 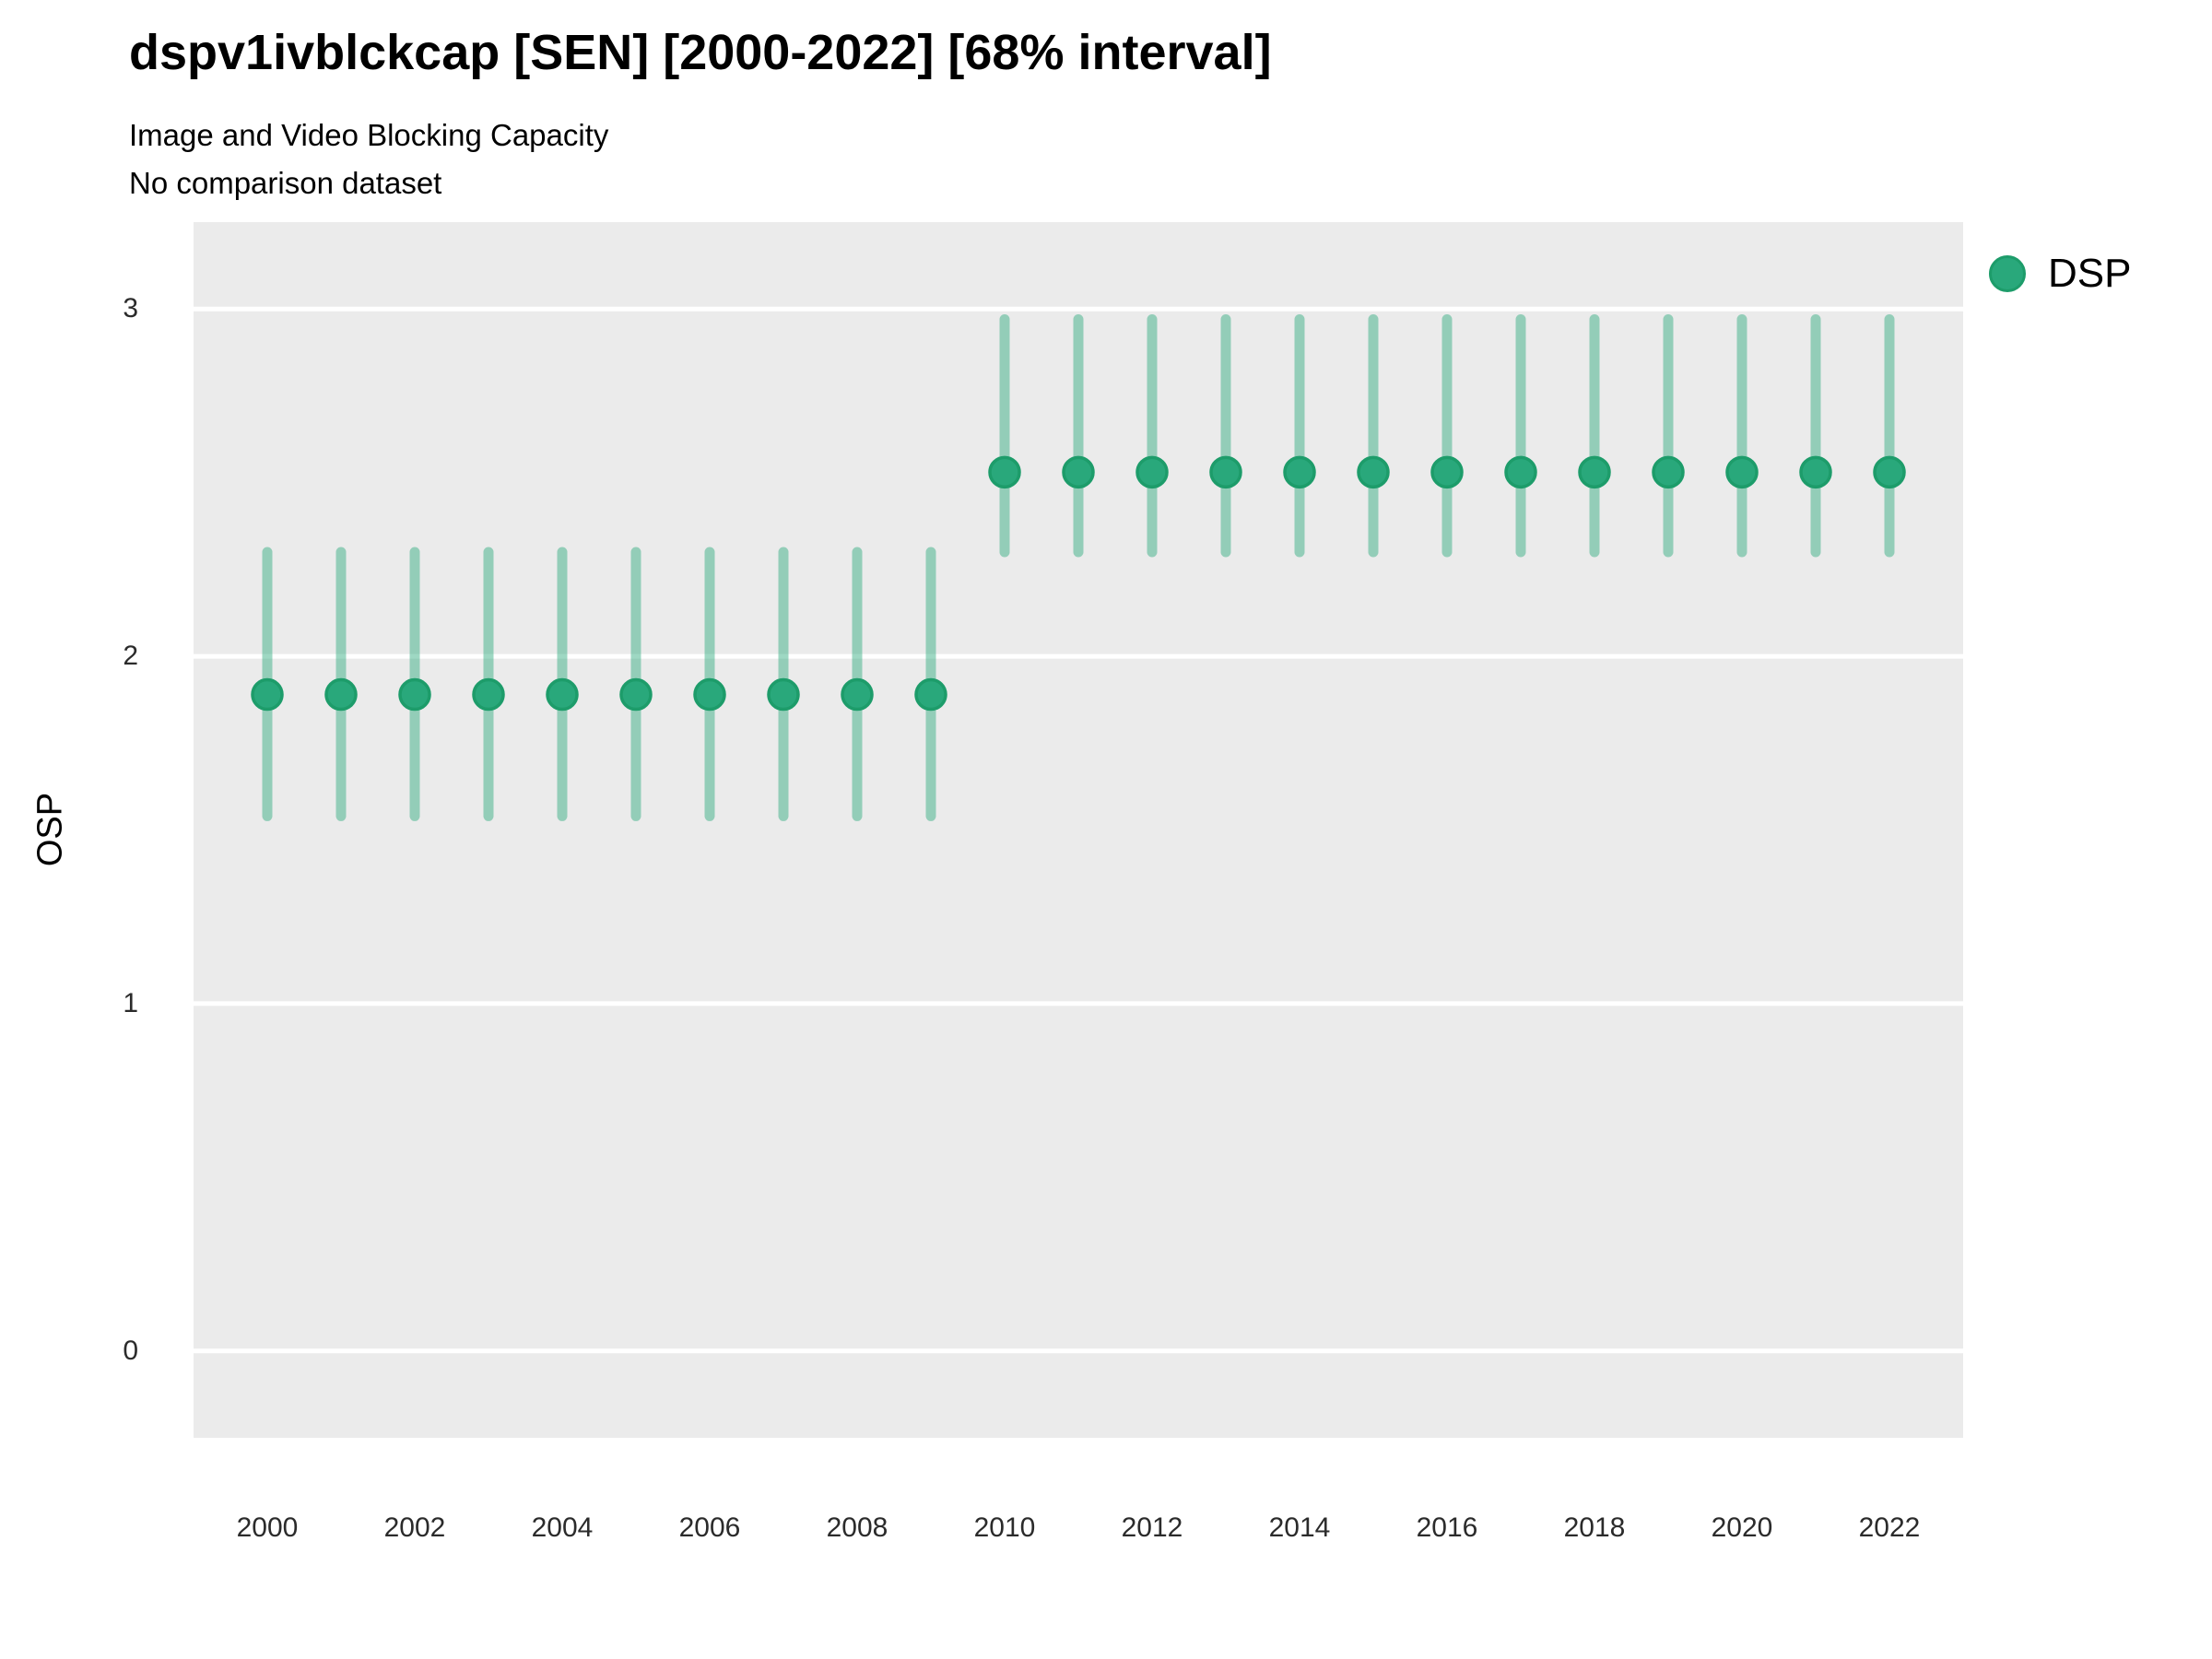 I want to click on x-axis-tick-label: 2016, so click(x=1447, y=1527).